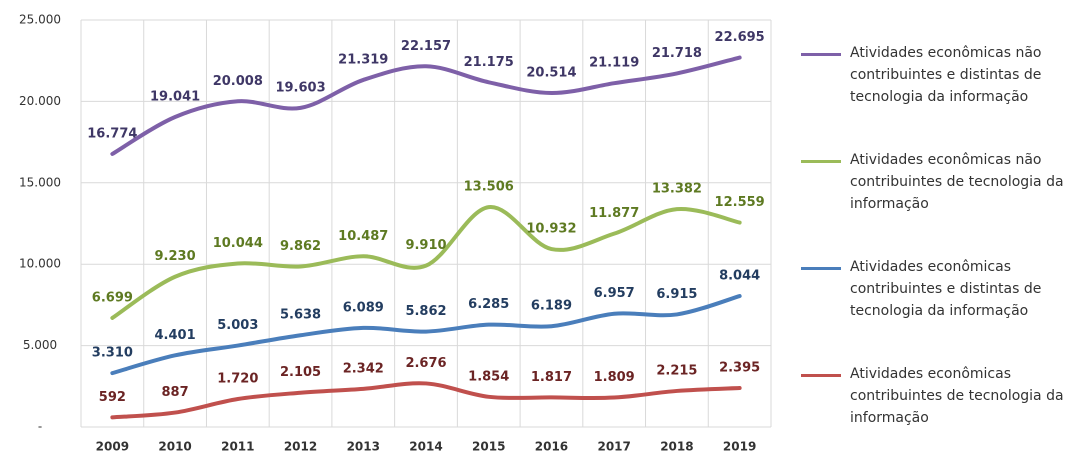  I want to click on data-label: 1.809, so click(614, 377).